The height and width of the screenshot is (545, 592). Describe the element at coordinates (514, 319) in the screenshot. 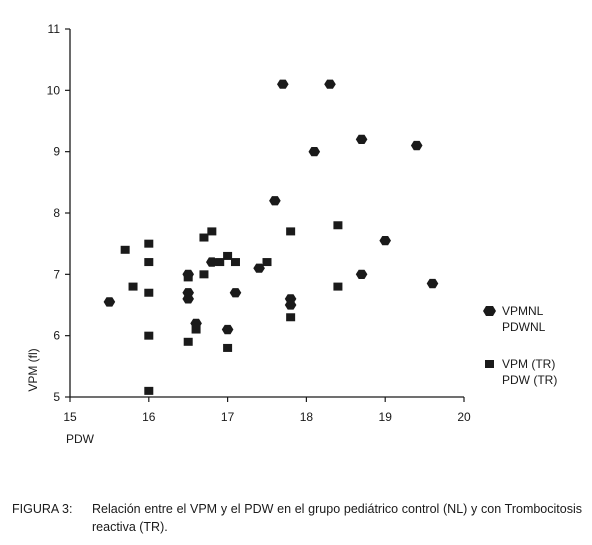

I see `legend-entry-nl: VPMNL PDWNL` at that location.